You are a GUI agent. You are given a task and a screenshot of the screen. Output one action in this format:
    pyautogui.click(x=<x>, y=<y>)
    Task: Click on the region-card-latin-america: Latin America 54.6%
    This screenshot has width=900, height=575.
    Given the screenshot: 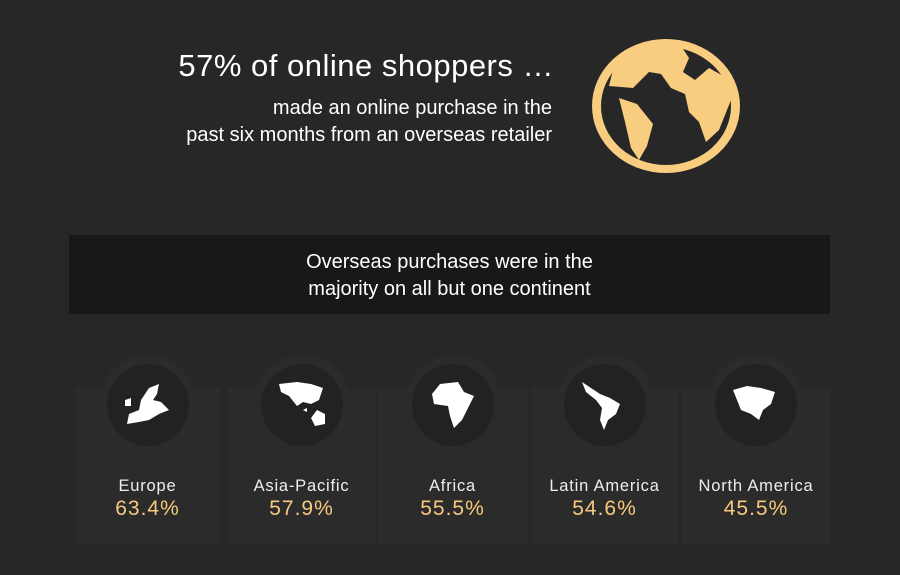 What is the action you would take?
    pyautogui.click(x=604, y=449)
    